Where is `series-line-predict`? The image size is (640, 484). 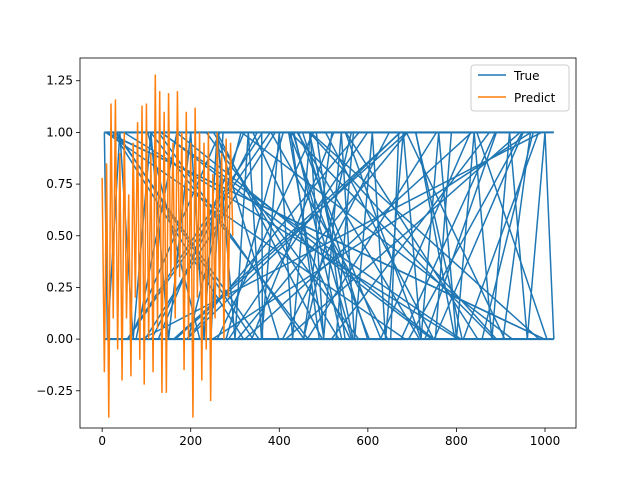
series-line-predict is located at coordinates (167, 246).